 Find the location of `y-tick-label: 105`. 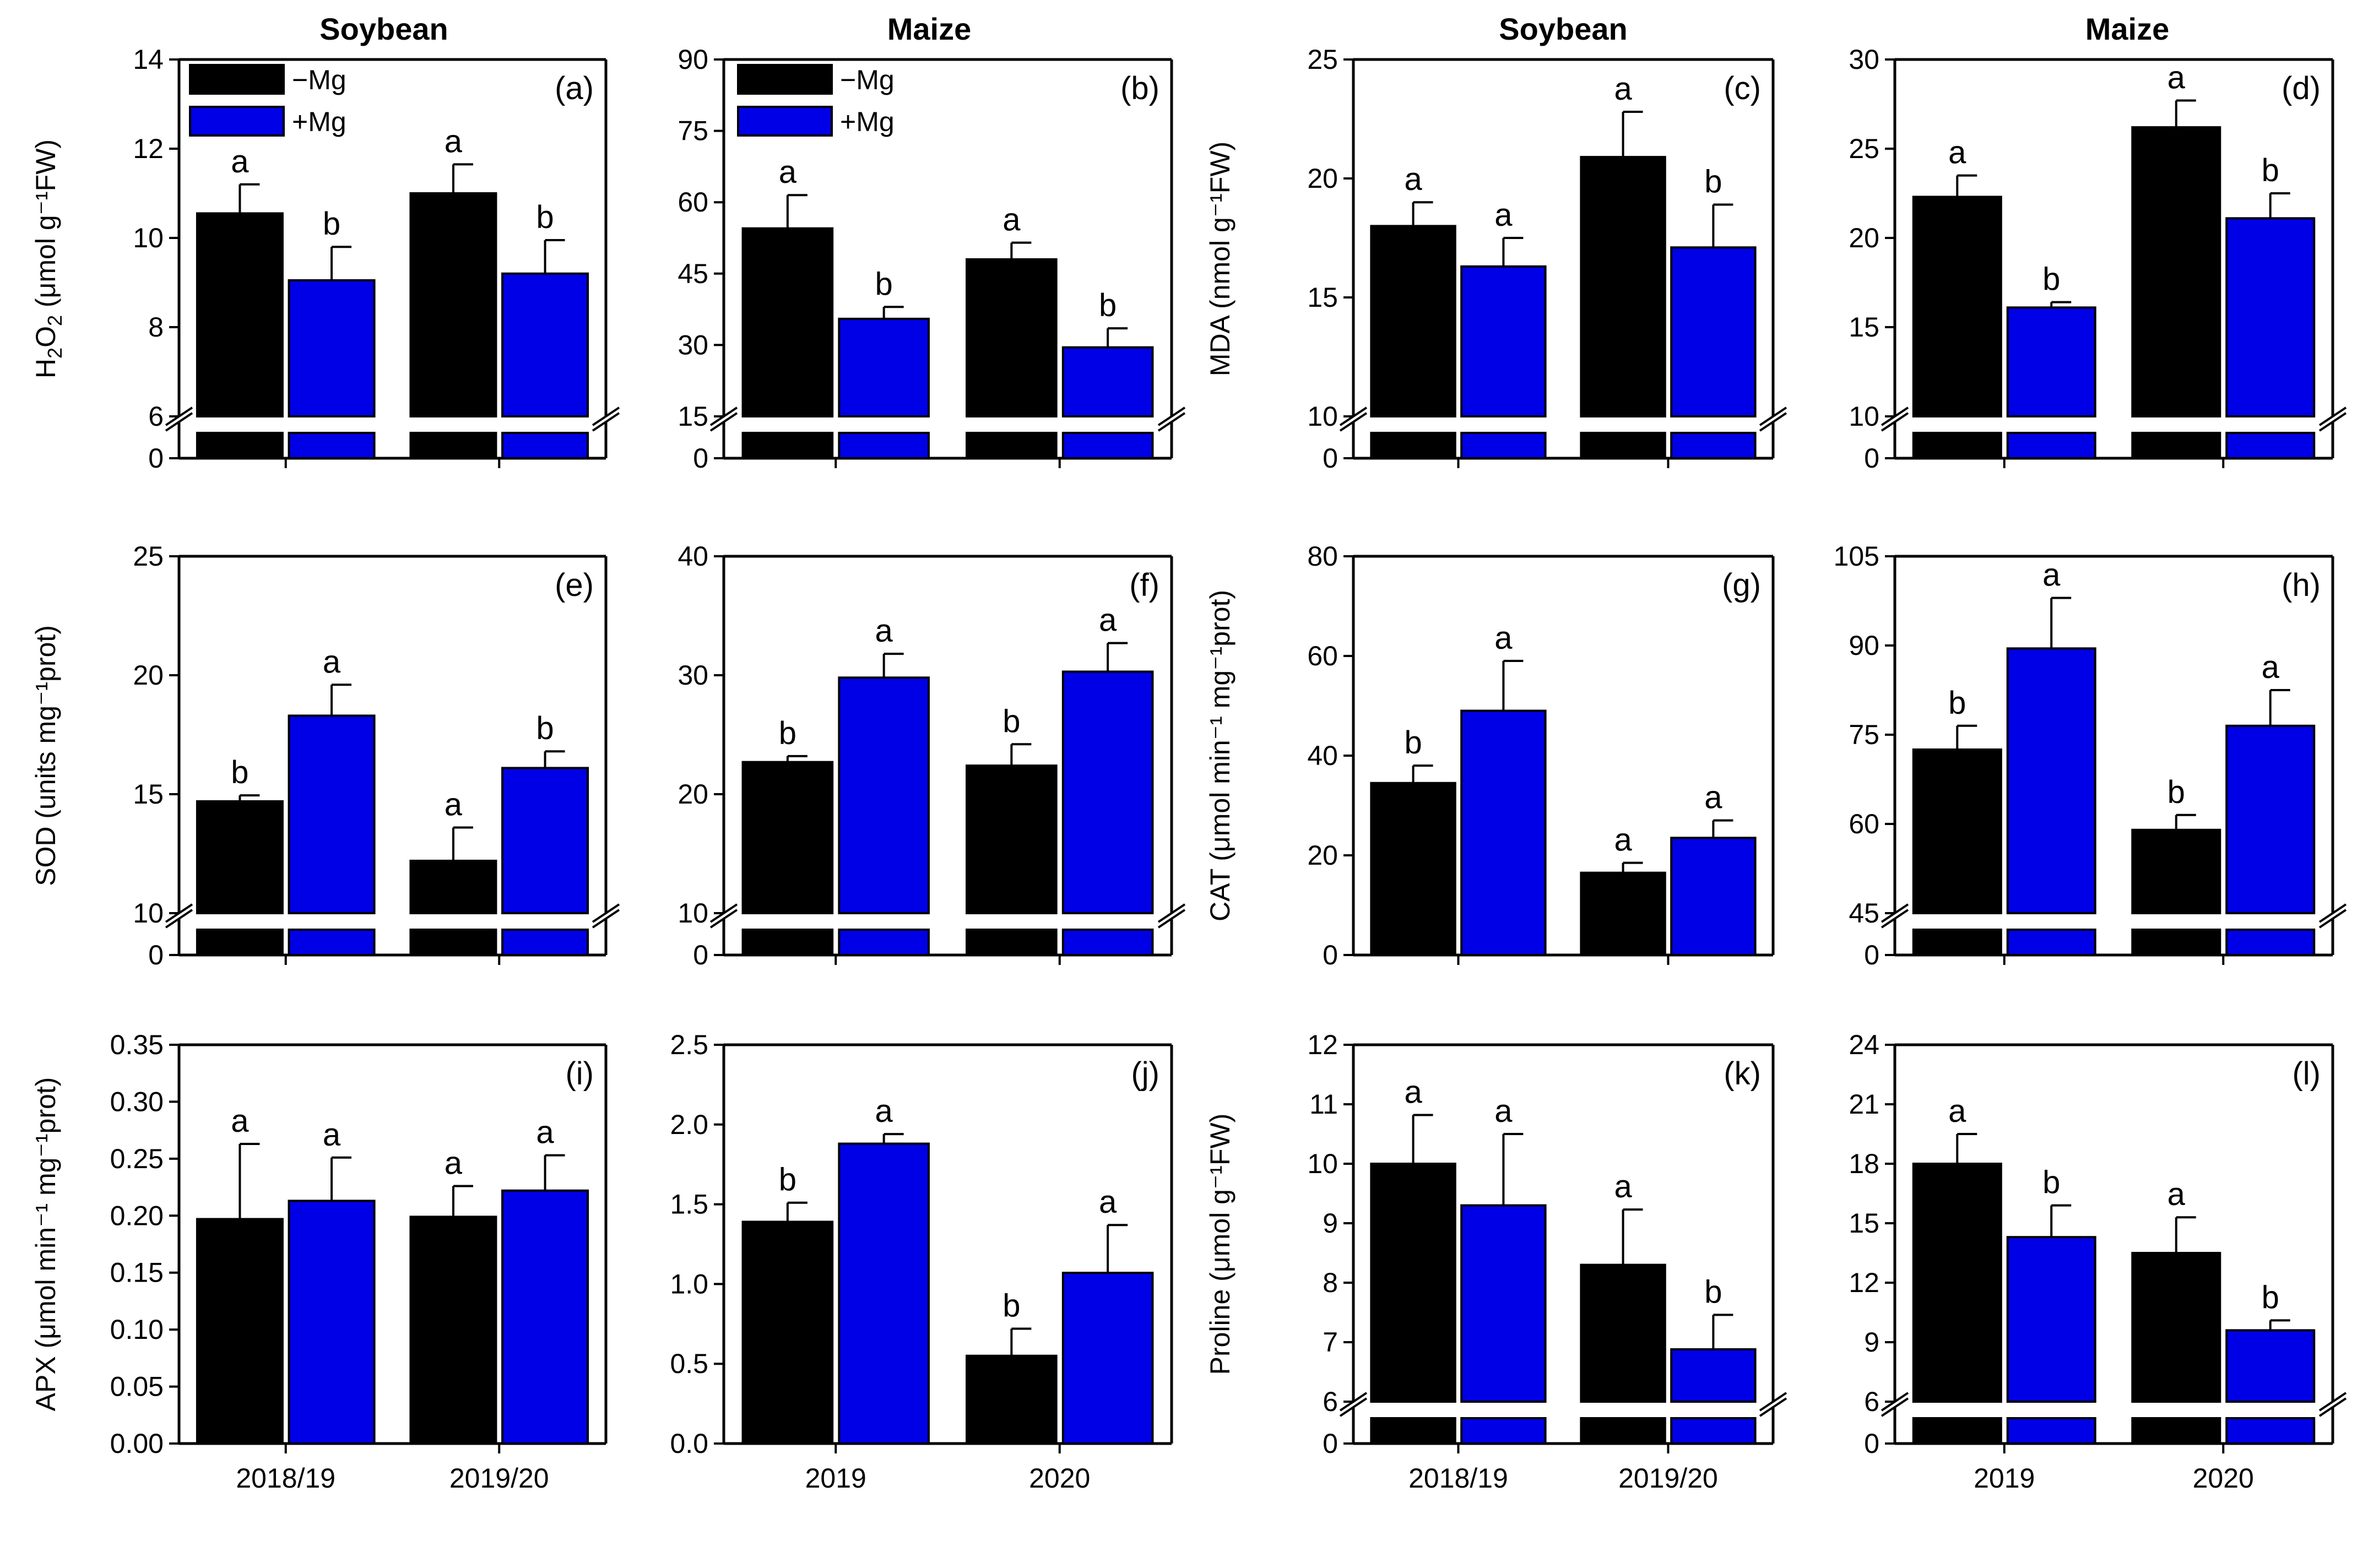

y-tick-label: 105 is located at coordinates (1857, 556).